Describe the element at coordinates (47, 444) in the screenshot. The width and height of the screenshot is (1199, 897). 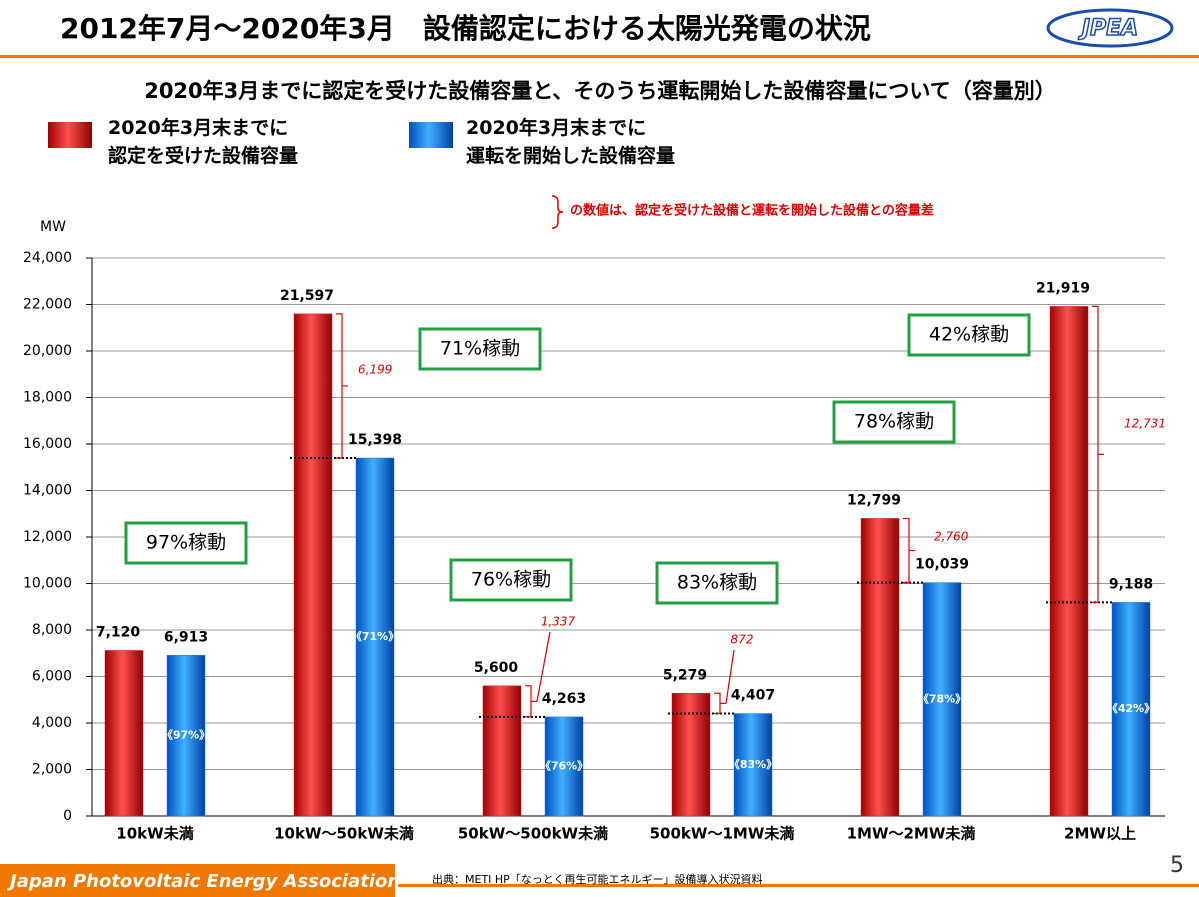
I see `y-tick-label: 16,000` at that location.